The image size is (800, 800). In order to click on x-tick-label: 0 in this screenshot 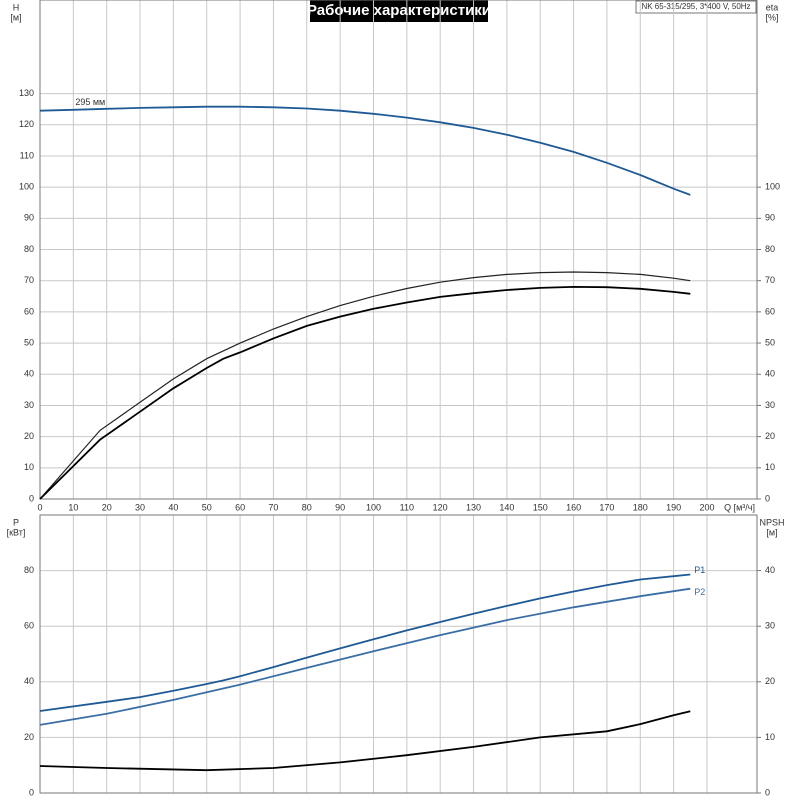, I will do `click(39, 507)`.